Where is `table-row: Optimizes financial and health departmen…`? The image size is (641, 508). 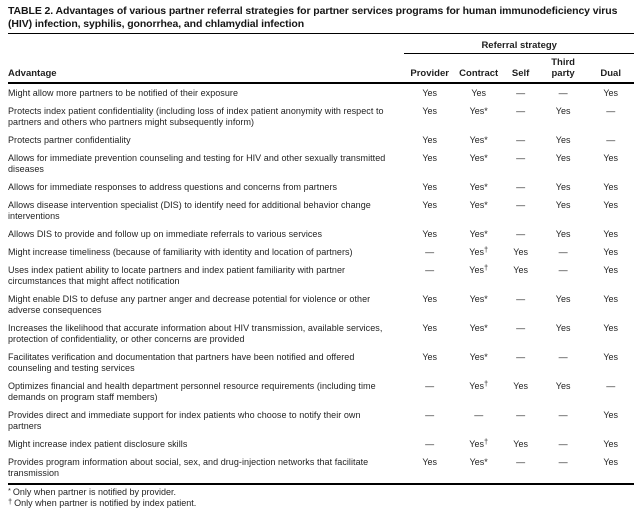 table-row: Optimizes financial and health departmen… is located at coordinates (321, 392).